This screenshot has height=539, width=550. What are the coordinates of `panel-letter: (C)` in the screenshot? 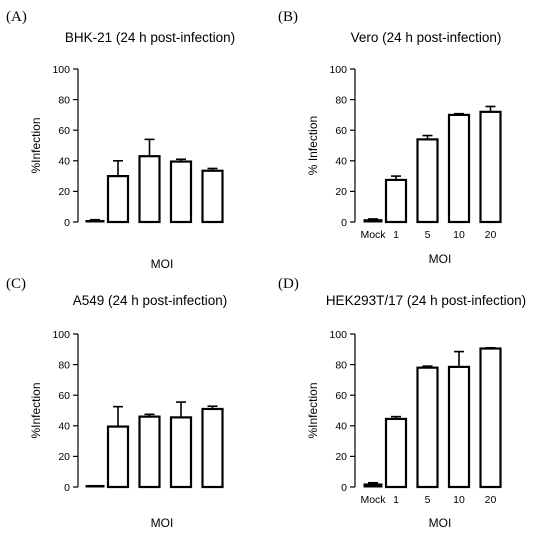 It's located at (16, 284).